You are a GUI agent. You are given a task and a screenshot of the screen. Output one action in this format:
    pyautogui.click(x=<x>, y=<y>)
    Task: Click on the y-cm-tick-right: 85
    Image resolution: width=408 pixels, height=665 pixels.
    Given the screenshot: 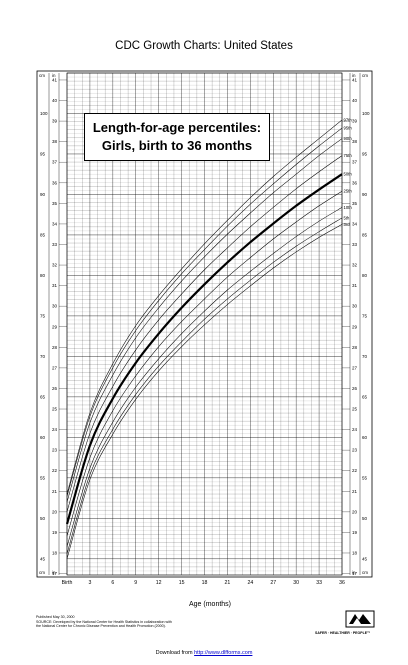 What is the action you would take?
    pyautogui.click(x=365, y=234)
    